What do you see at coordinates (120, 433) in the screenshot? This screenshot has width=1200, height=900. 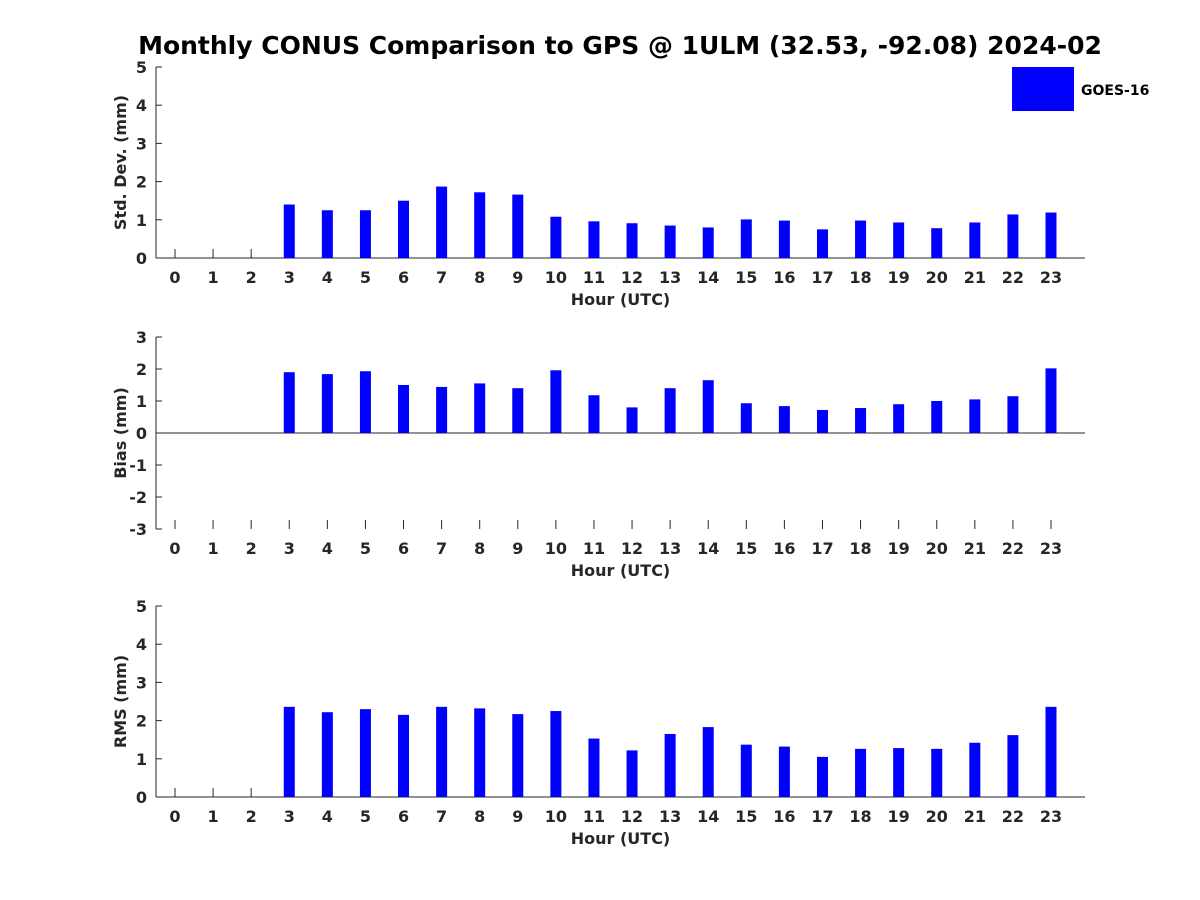 I see `bias-y-axis-label: Bias (mm)` at bounding box center [120, 433].